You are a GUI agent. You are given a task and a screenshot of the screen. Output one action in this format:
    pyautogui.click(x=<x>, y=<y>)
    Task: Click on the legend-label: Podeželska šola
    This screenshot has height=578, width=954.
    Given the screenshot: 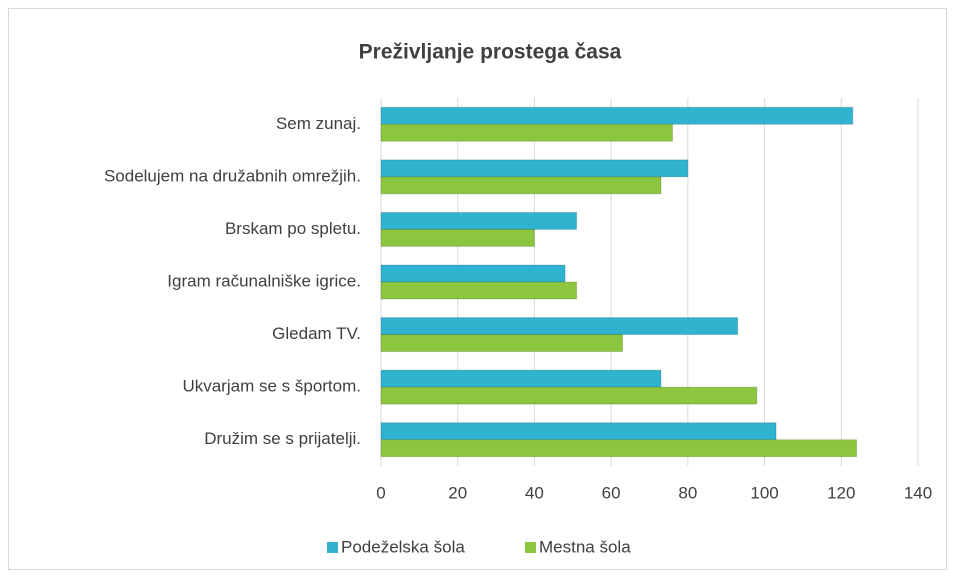 What is the action you would take?
    pyautogui.click(x=403, y=546)
    